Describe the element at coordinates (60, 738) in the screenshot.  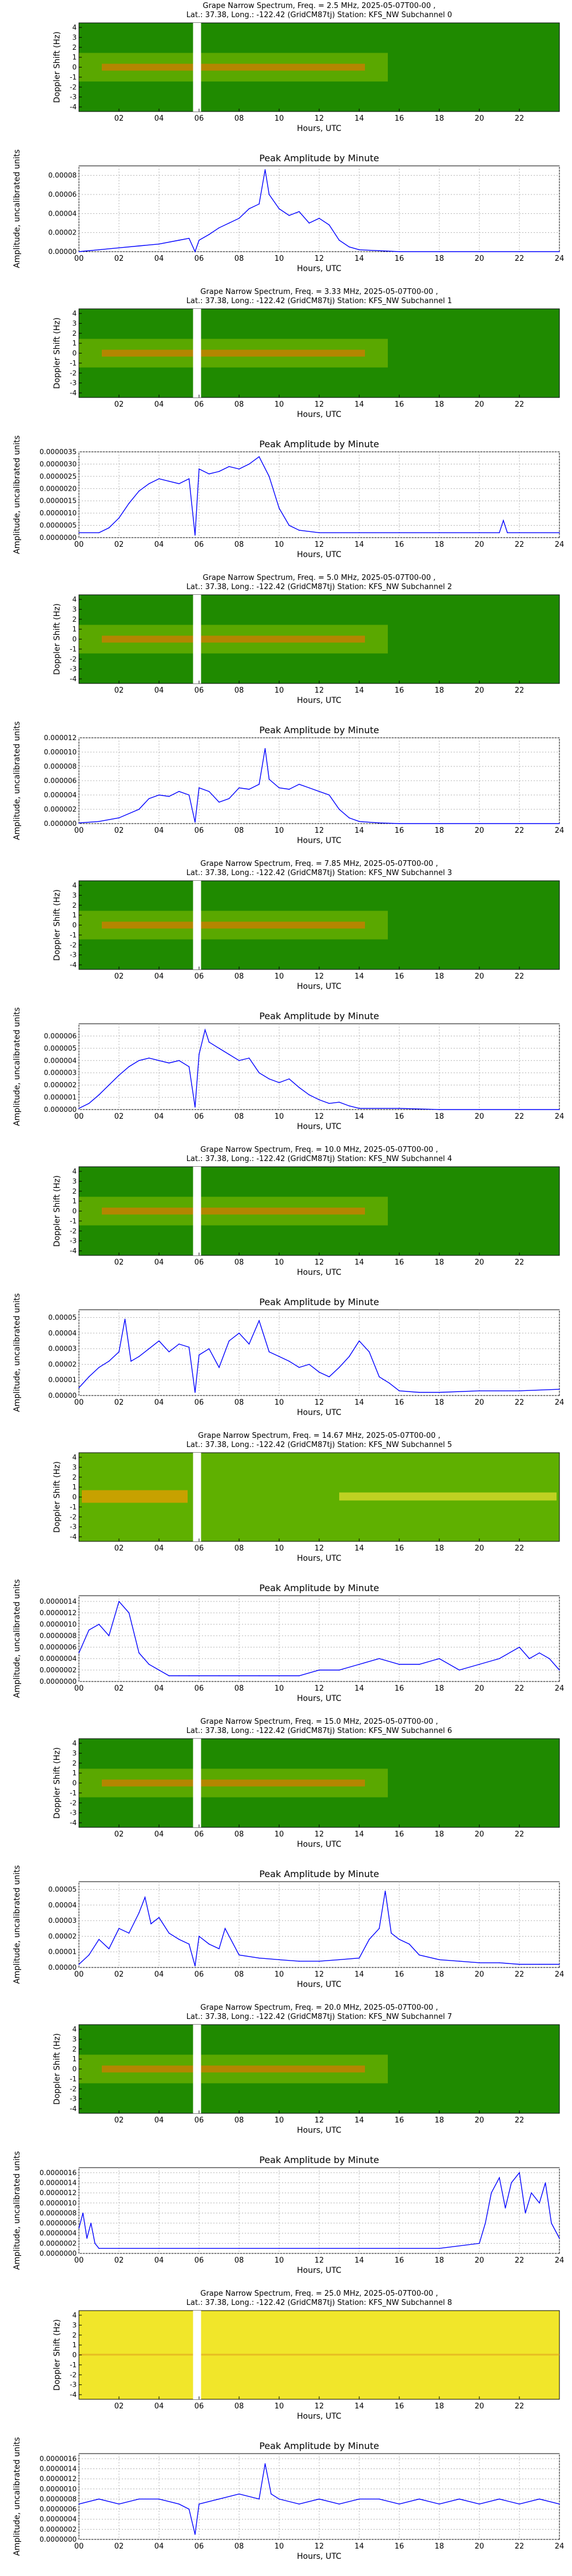
I see `y-tick-label: 0.000012` at that location.